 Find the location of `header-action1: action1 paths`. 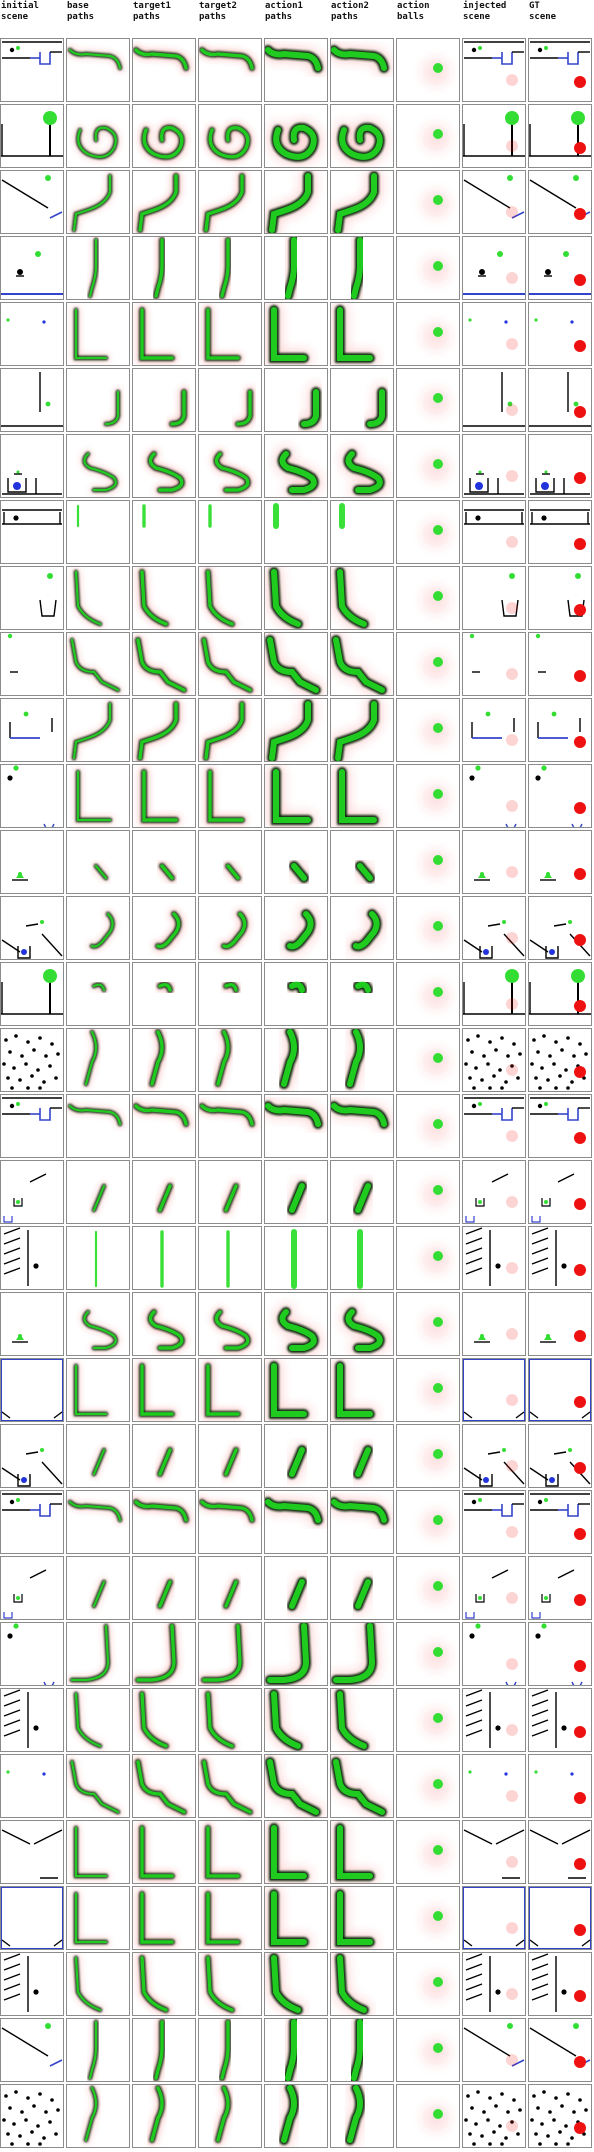

header-action1: action1 paths is located at coordinates (284, 11).